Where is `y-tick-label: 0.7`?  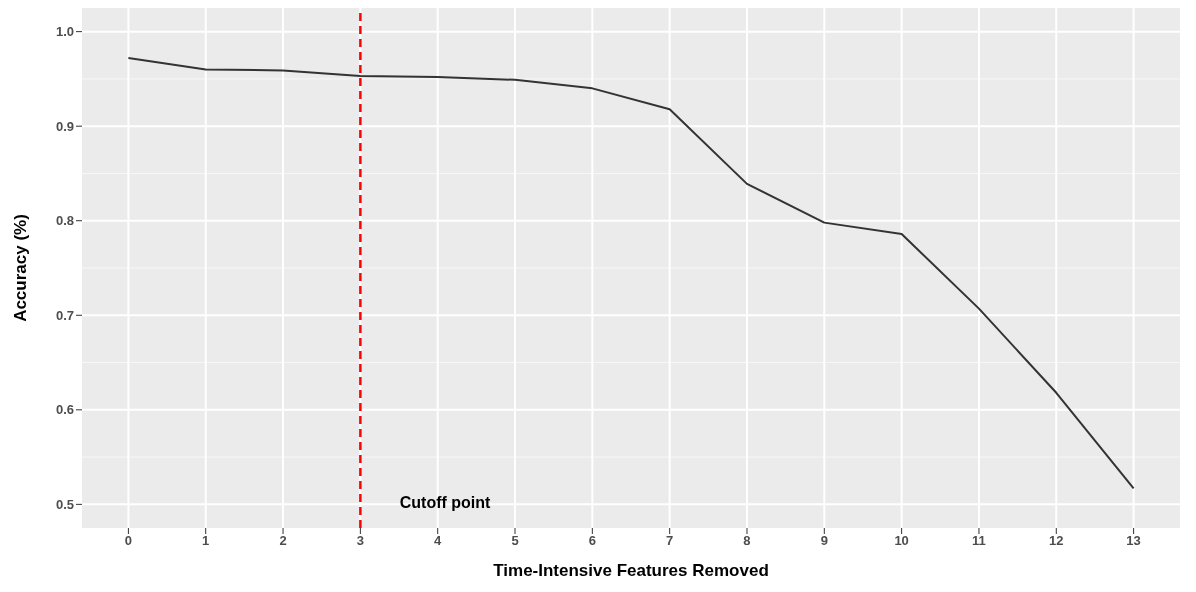
y-tick-label: 0.7 is located at coordinates (64, 315).